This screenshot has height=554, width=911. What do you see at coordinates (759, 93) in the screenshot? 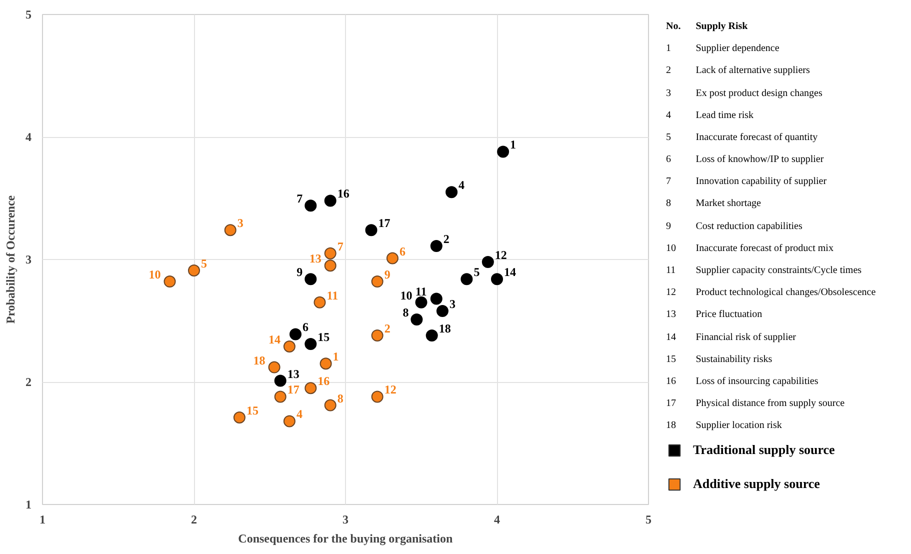
I see `text: Ex post product design changes` at bounding box center [759, 93].